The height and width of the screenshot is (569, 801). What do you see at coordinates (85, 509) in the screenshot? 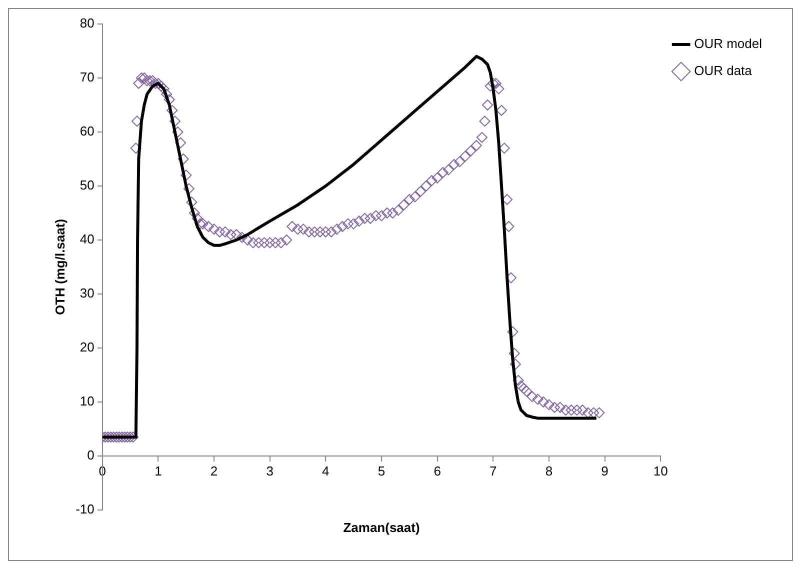
I see `y-tick-label: -10` at bounding box center [85, 509].